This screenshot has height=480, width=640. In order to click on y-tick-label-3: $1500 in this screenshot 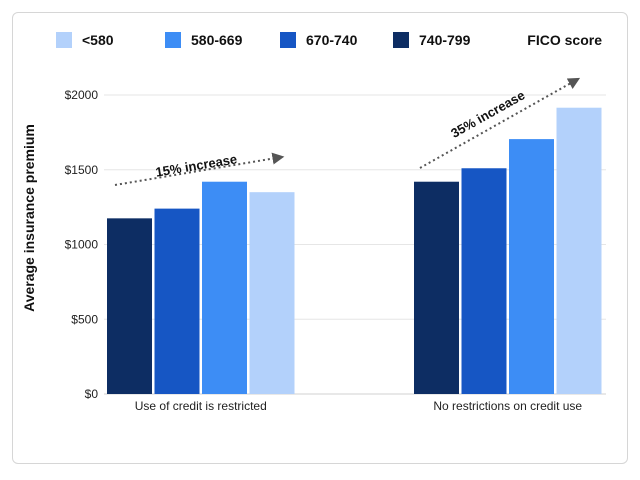, I will do `click(82, 170)`.